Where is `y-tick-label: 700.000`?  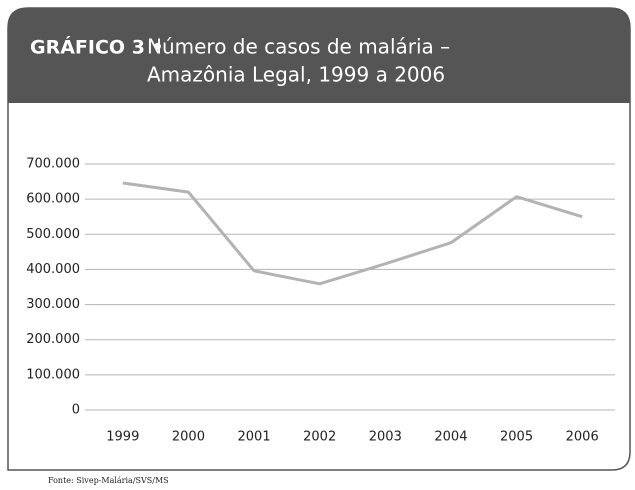 y-tick-label: 700.000 is located at coordinates (53, 164).